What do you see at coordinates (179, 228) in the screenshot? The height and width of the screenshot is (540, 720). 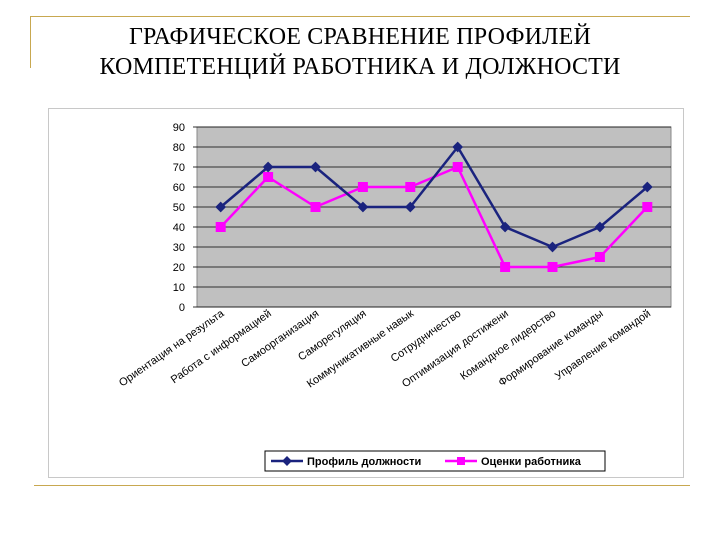 I see `y-tick-label: 40` at bounding box center [179, 228].